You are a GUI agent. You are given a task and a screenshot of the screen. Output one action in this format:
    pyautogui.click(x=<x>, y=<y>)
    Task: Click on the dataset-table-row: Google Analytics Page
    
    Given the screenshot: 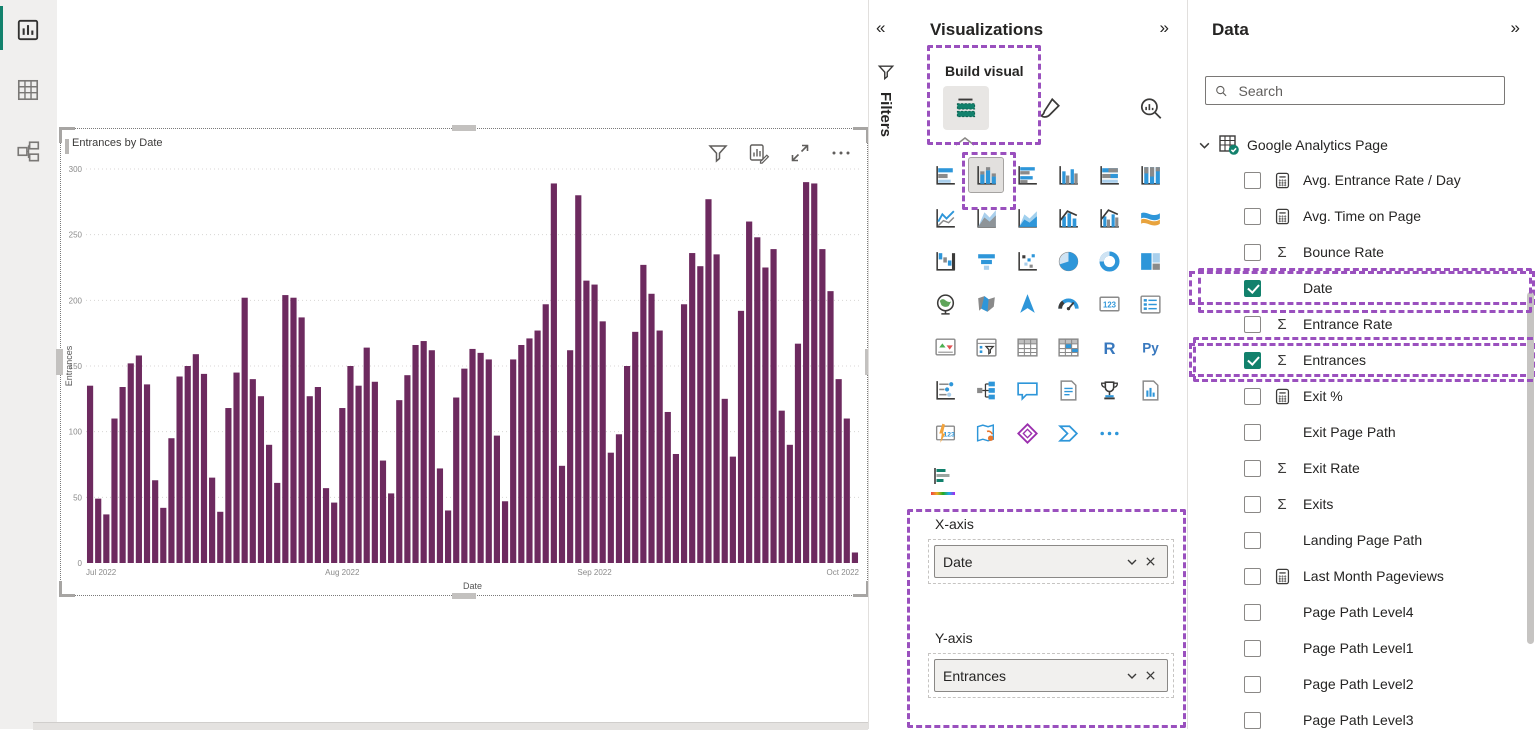 What is the action you would take?
    pyautogui.click(x=1293, y=145)
    